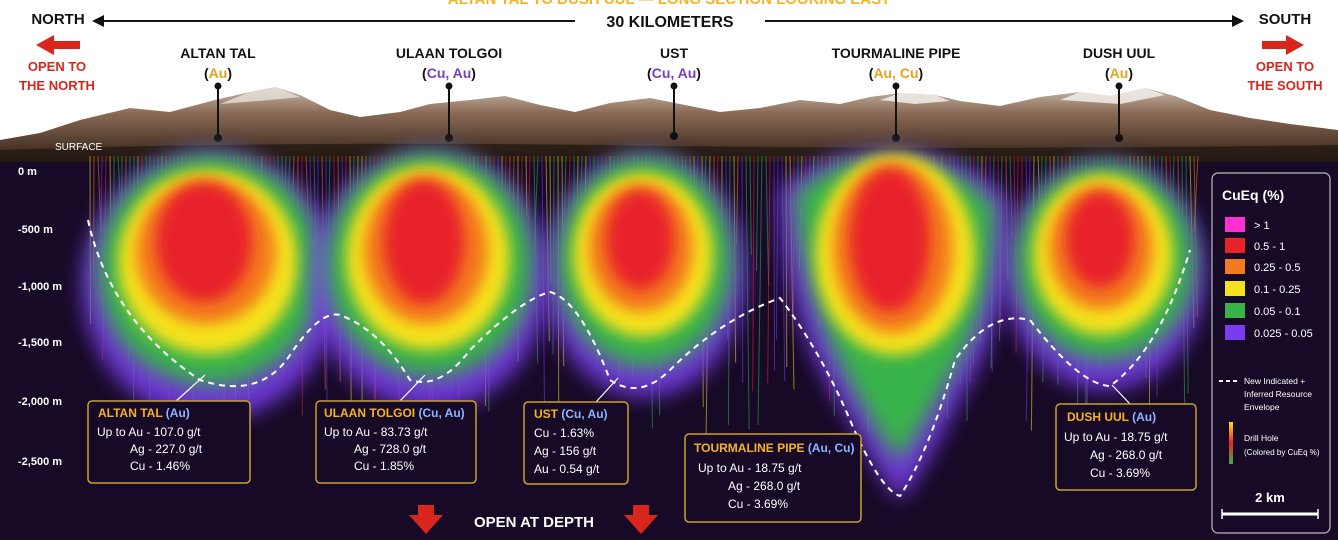 The width and height of the screenshot is (1338, 540). Describe the element at coordinates (1278, 394) in the screenshot. I see `svg-text: Inferred Resource` at that location.